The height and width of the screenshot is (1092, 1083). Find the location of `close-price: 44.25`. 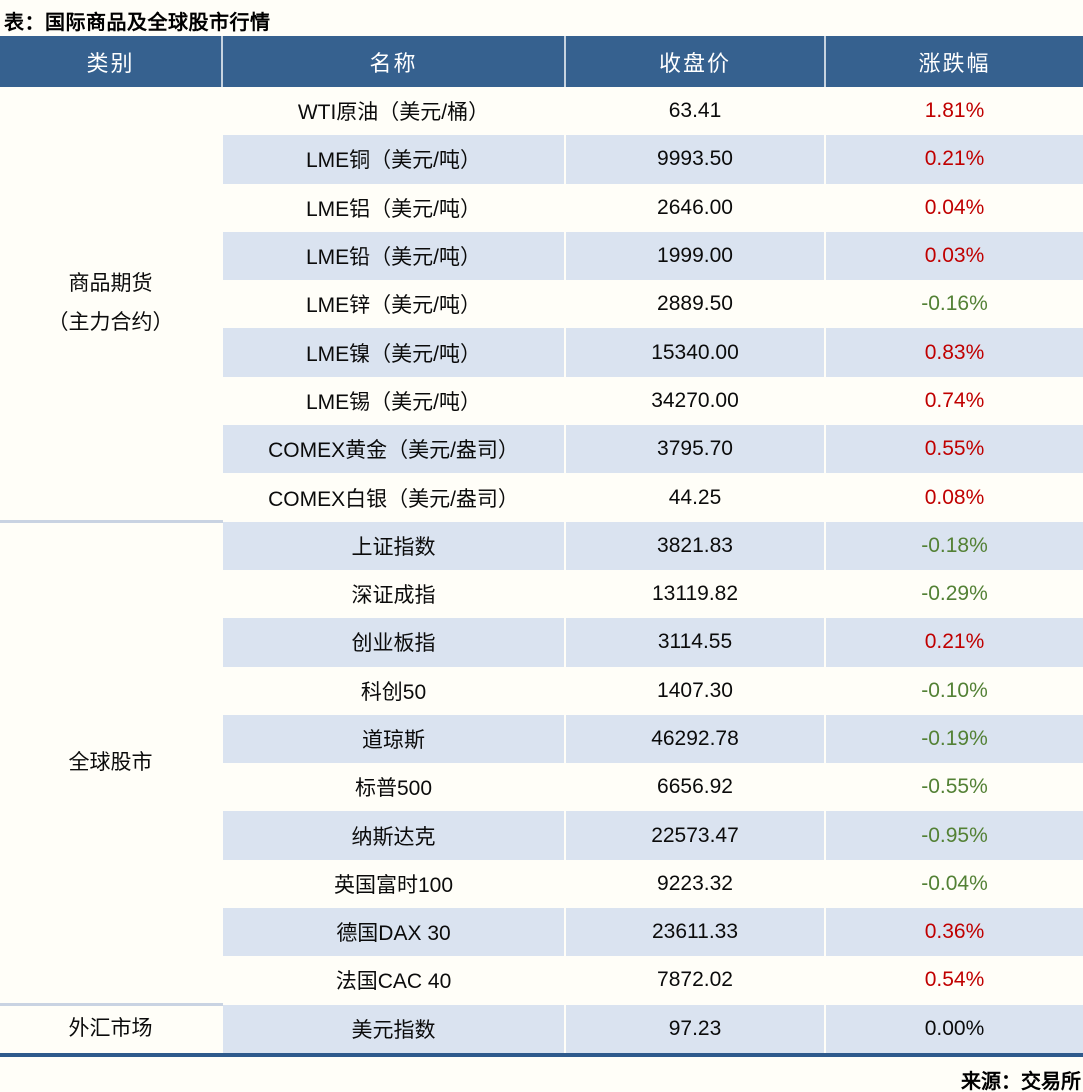

close-price: 44.25 is located at coordinates (694, 497).